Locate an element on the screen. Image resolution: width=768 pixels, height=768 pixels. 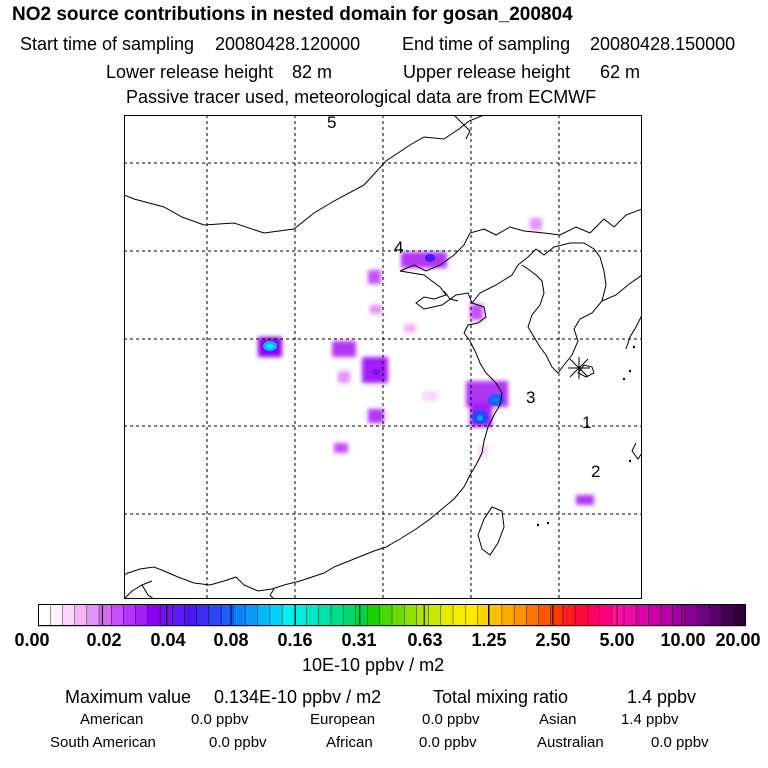
lower-release-label: Lower release height is located at coordinates (190, 72).